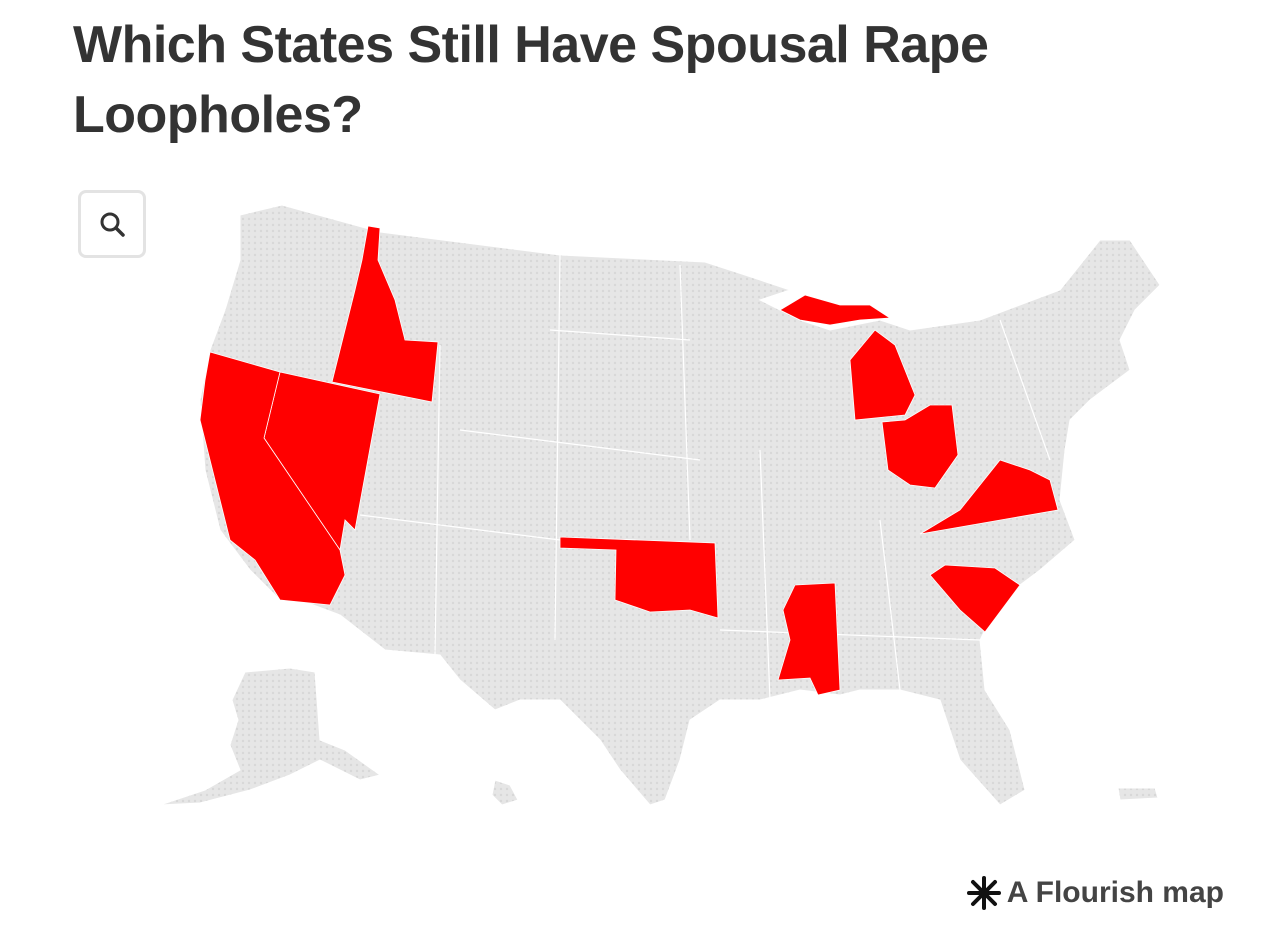 The image size is (1284, 932). What do you see at coordinates (270, 736) in the screenshot?
I see `alaska` at bounding box center [270, 736].